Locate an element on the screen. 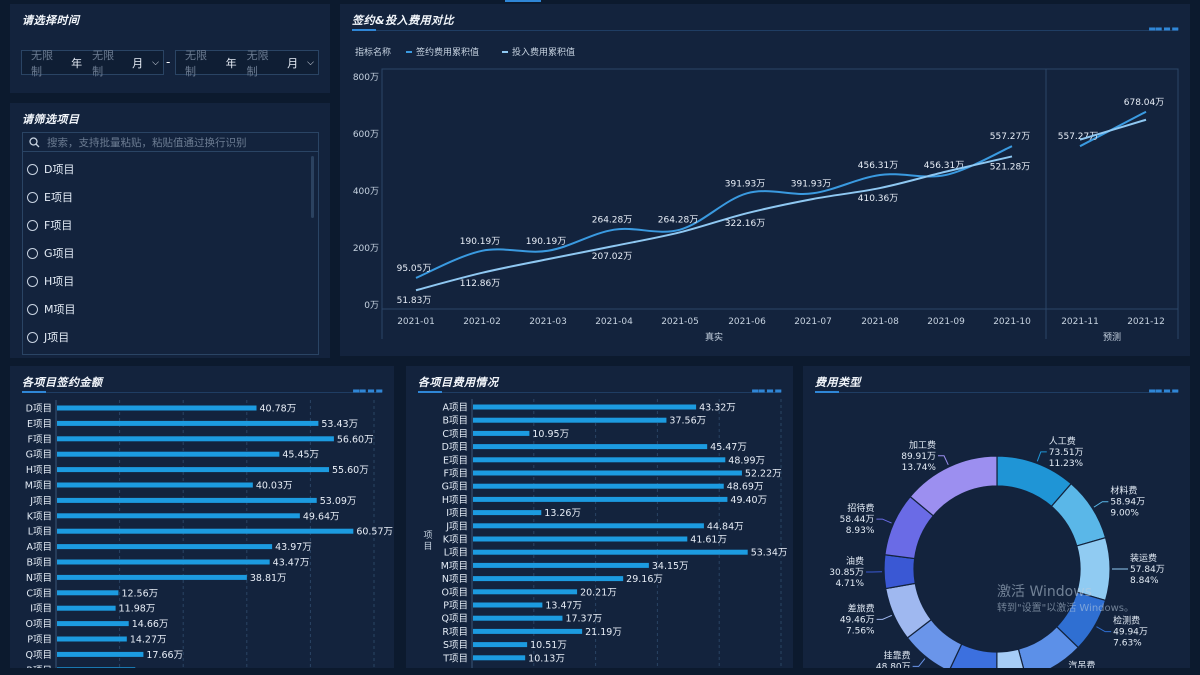 The image size is (1200, 675). bar-value-label: 40.78万 is located at coordinates (278, 409).